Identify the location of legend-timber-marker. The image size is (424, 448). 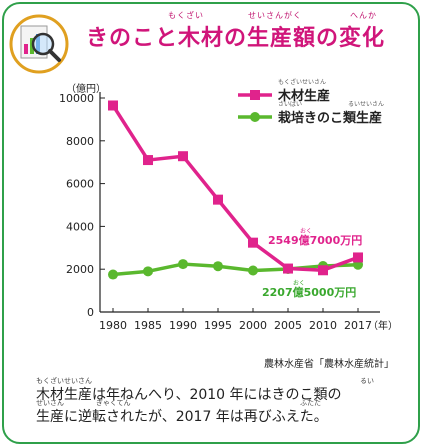
(255, 95).